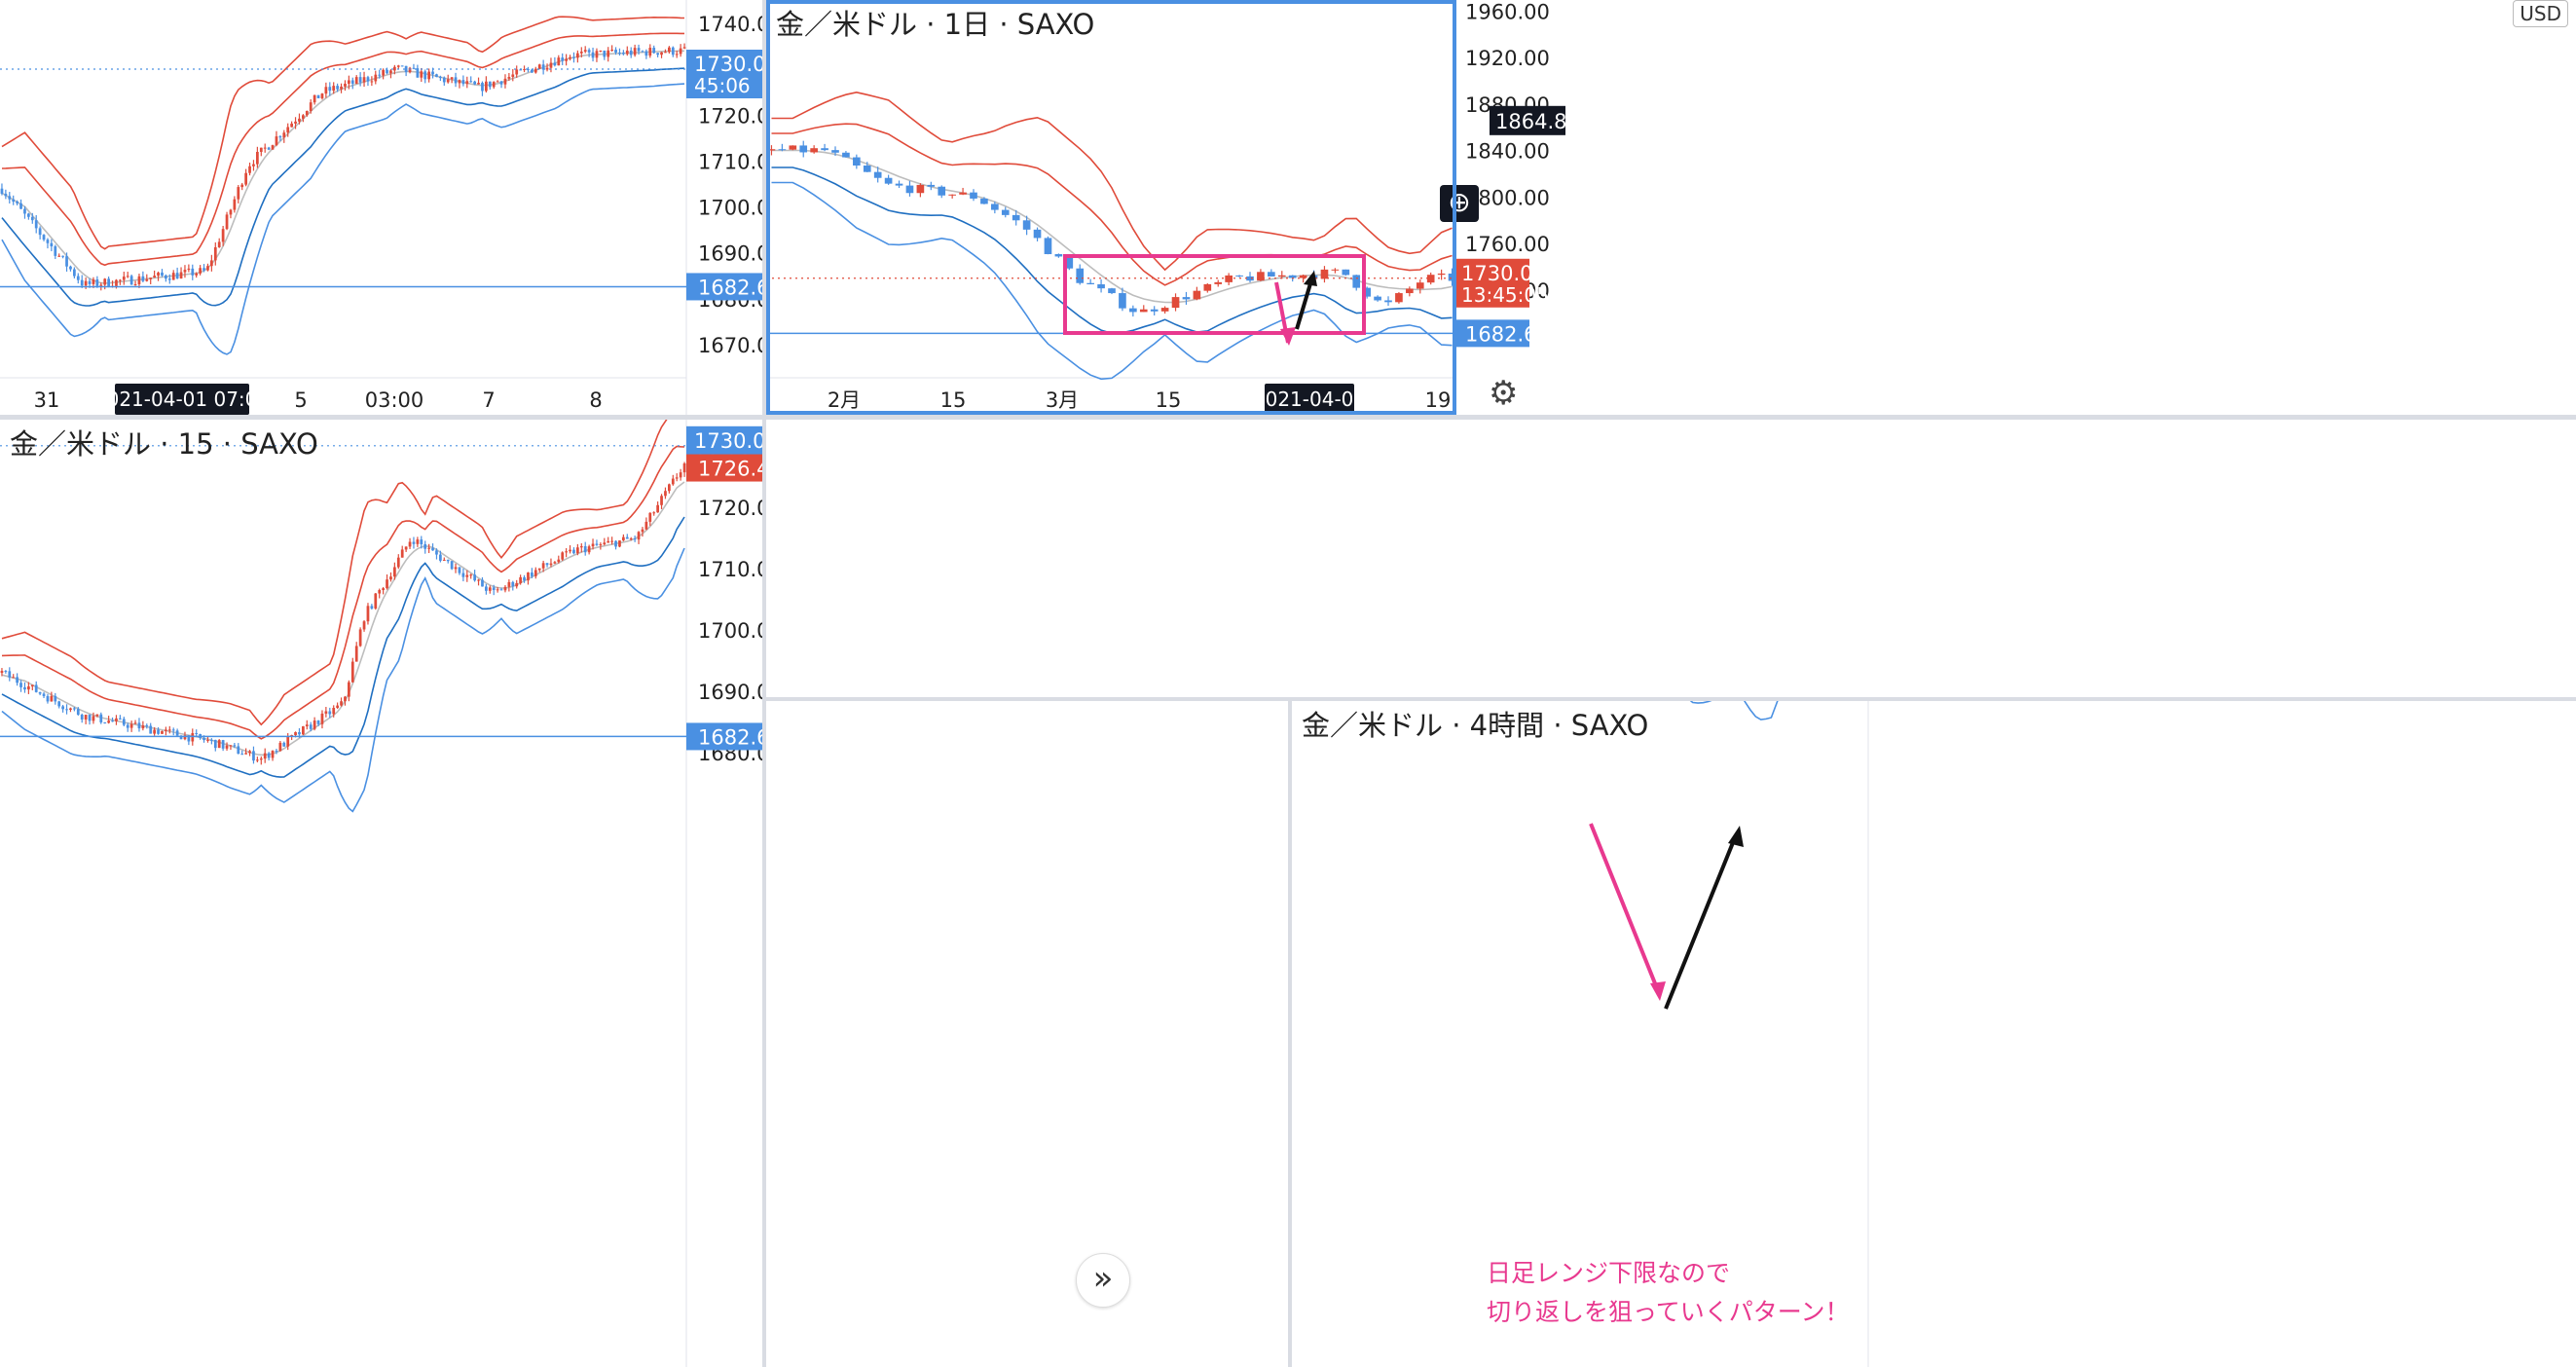 The image size is (2576, 1367). Describe the element at coordinates (1671, 699) in the screenshot. I see `horizontal-divider-right` at that location.